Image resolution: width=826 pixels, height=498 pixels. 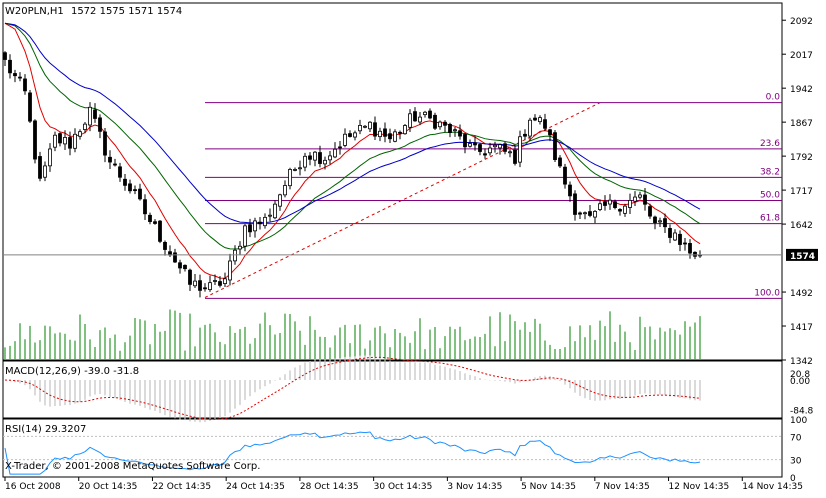 I want to click on x-tick-label: 30 Oct 14:35, so click(x=403, y=487).